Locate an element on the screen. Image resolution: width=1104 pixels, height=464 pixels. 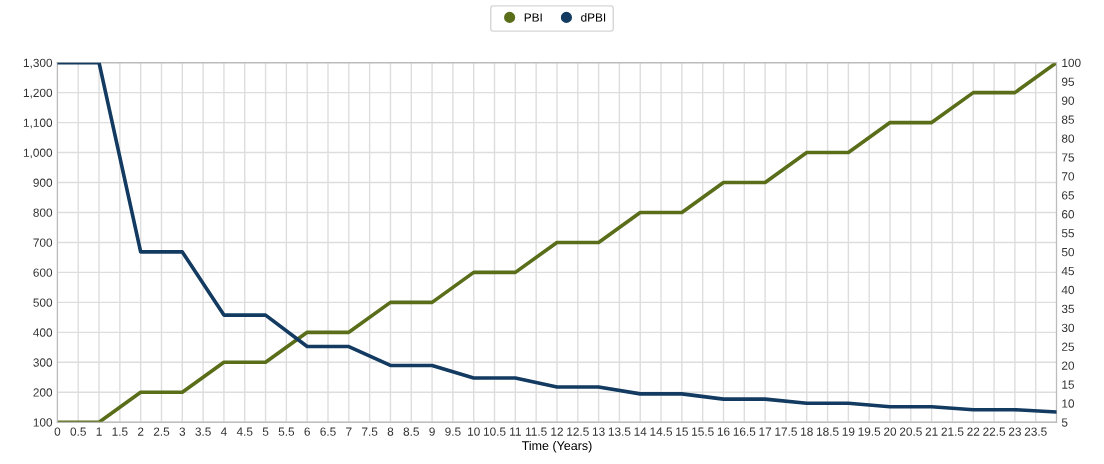
x-tick-label: 11.5 is located at coordinates (536, 431).